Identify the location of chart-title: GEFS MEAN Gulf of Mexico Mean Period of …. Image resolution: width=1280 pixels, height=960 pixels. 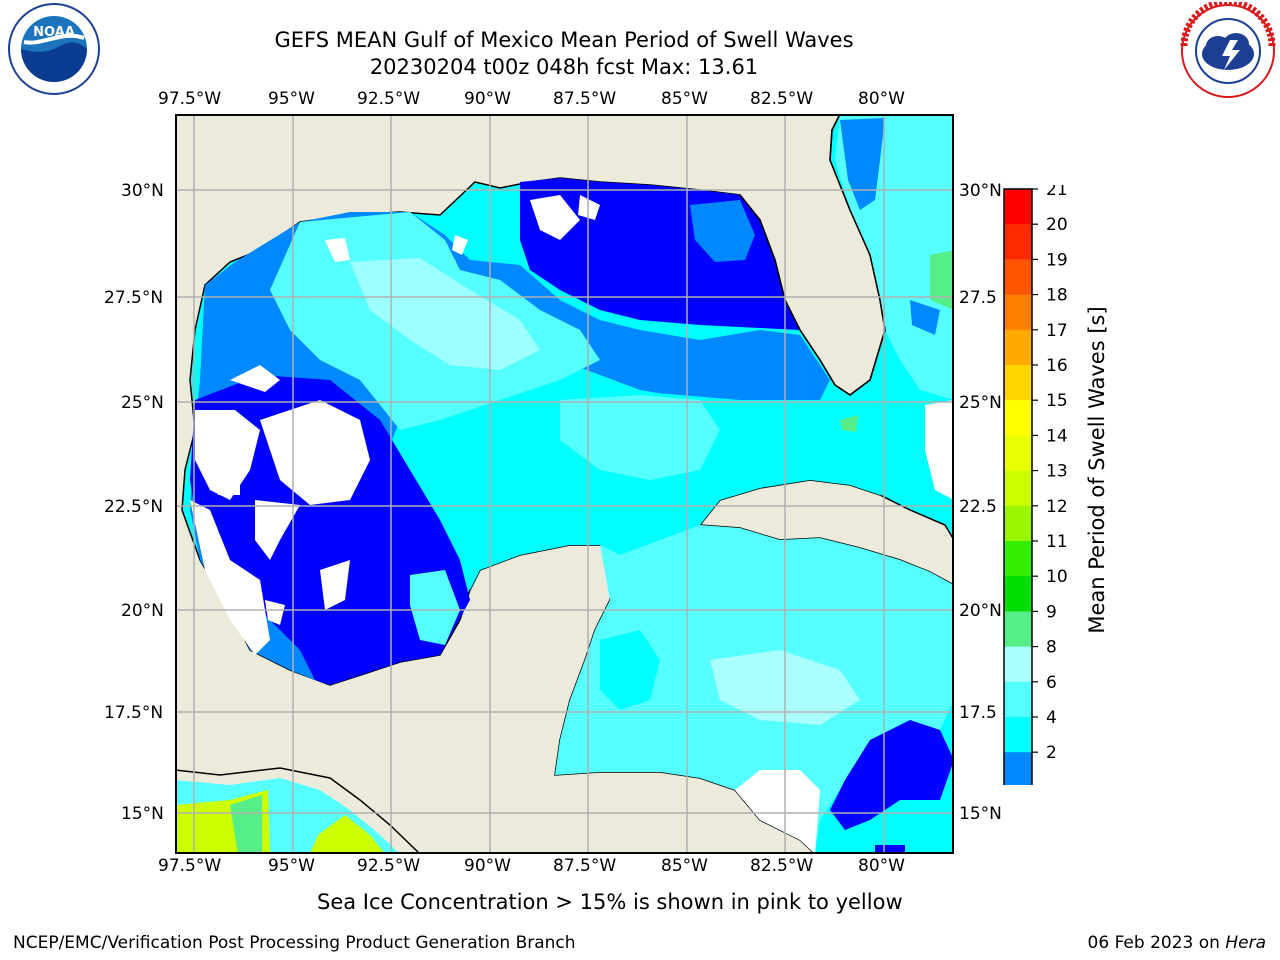
(564, 40).